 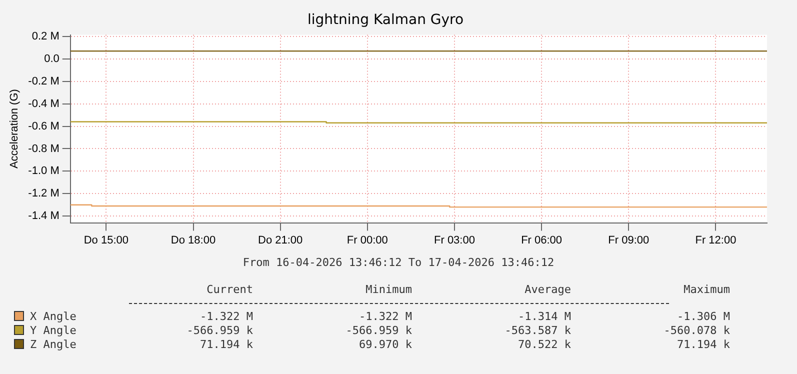 I want to click on legend-label: X Angle, so click(x=53, y=316).